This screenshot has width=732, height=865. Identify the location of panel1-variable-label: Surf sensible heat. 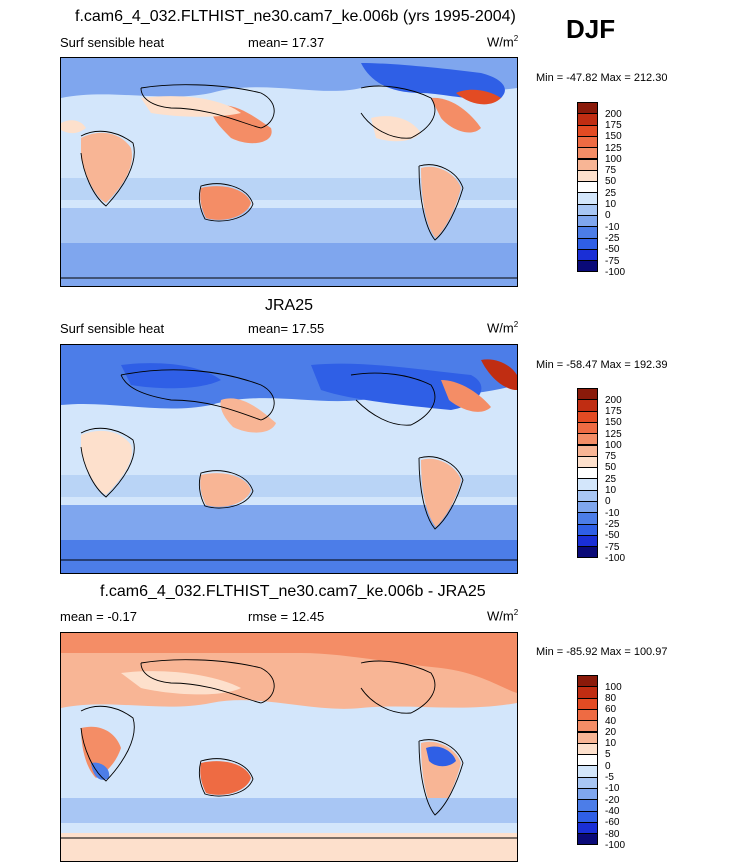
(112, 42).